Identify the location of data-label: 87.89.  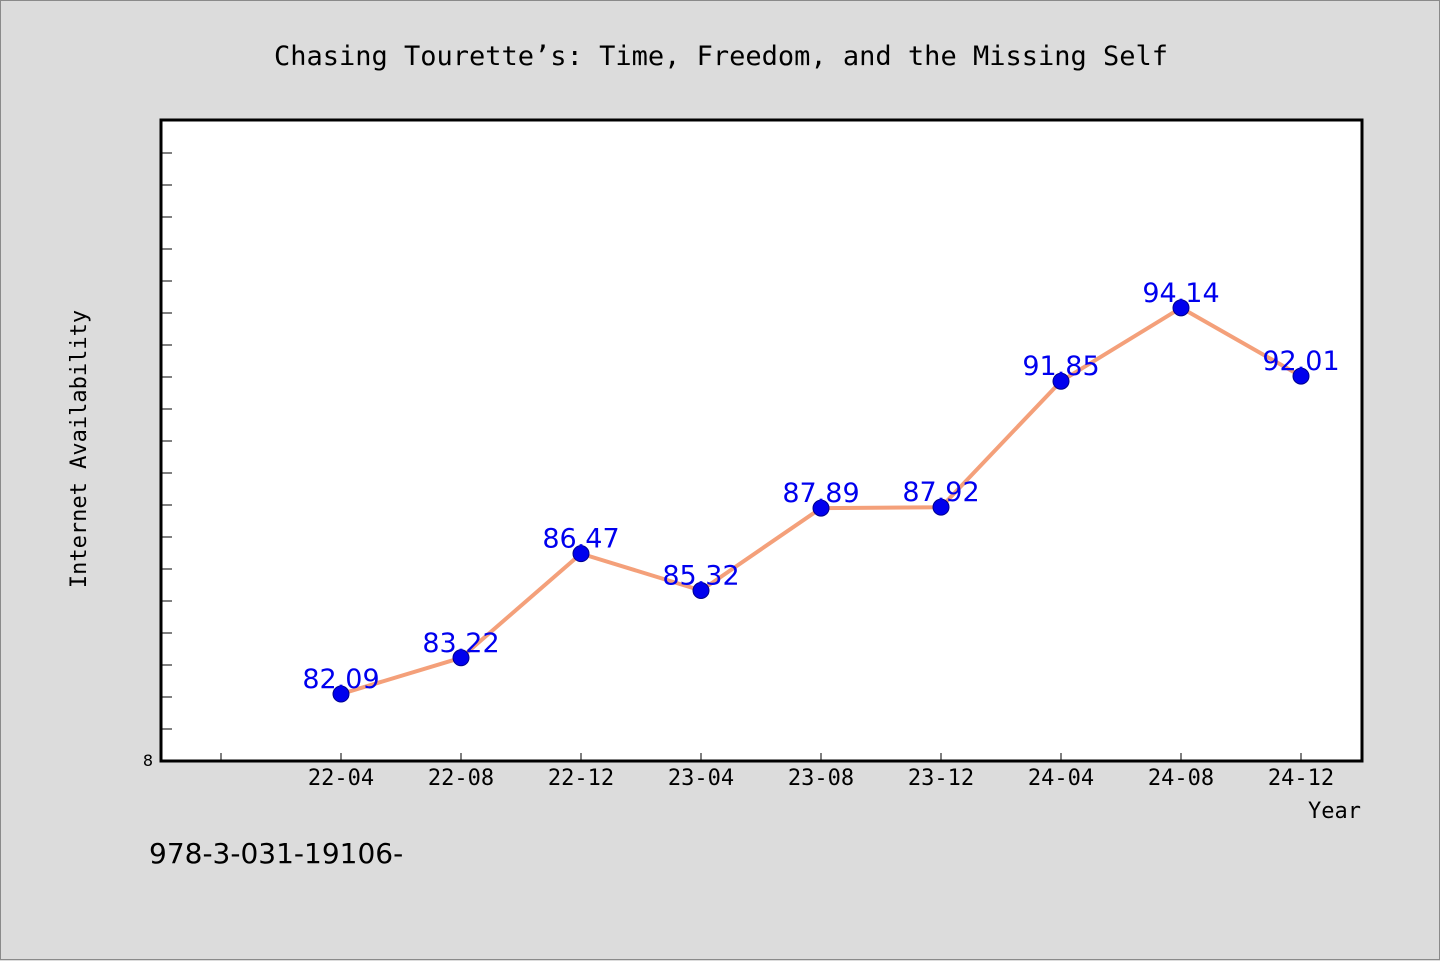
(820, 493).